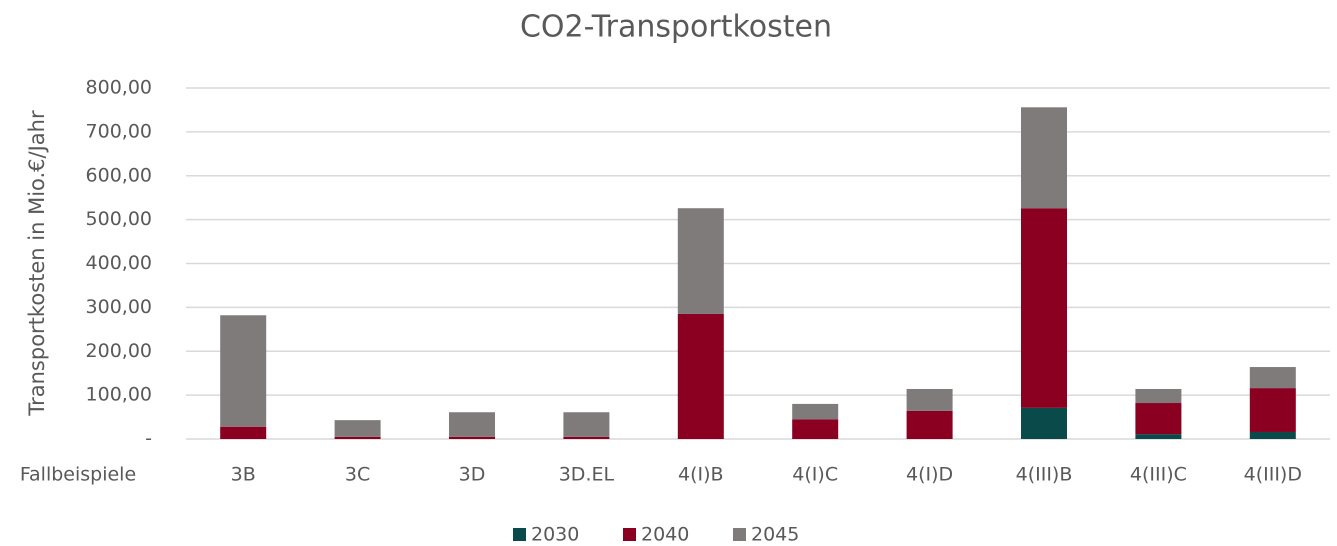 This screenshot has height=546, width=1337. Describe the element at coordinates (701, 475) in the screenshot. I see `x-tick-label: 4(I)B` at that location.